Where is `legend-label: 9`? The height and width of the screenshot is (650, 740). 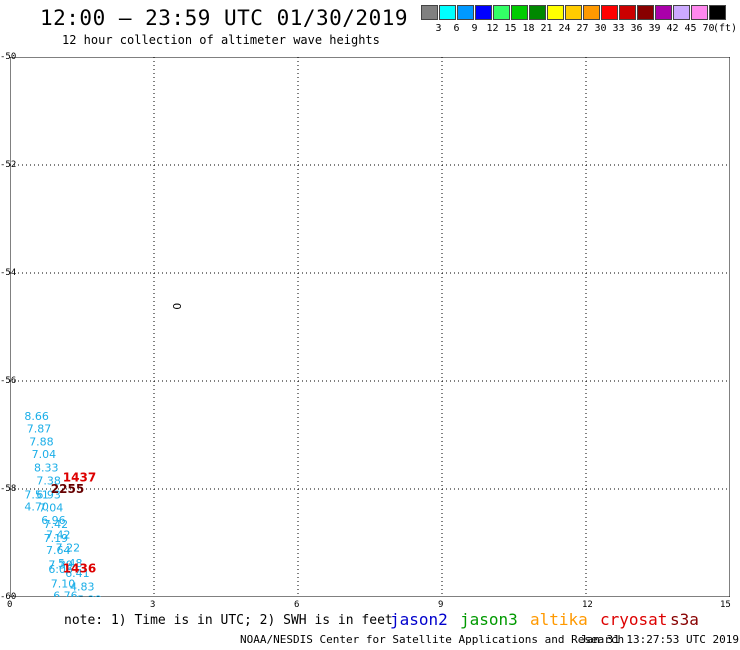
legend-label: 9 is located at coordinates (474, 28).